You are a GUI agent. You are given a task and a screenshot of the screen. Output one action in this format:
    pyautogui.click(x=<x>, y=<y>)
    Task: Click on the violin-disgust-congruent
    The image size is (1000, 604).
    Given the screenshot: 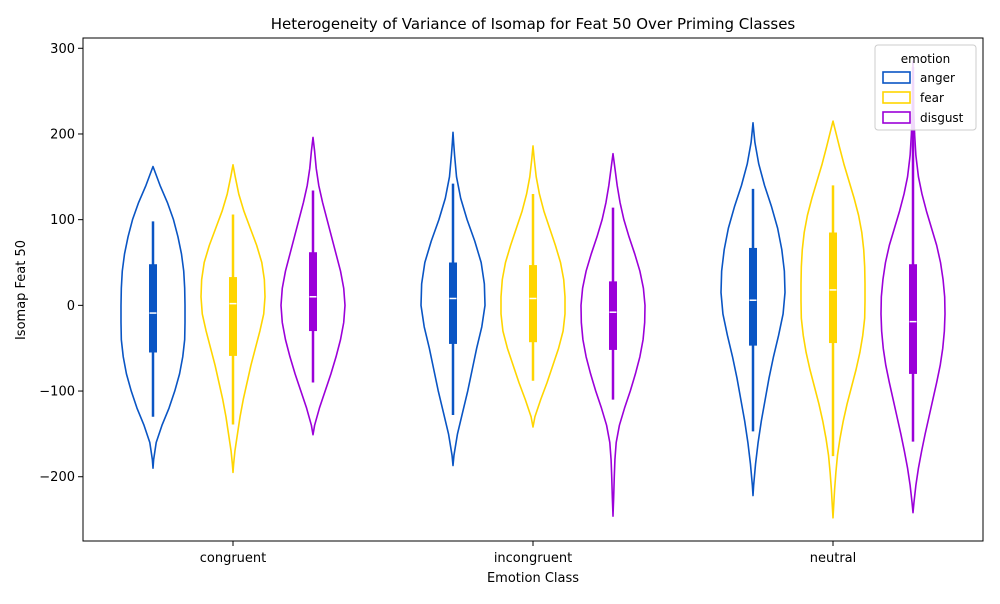 What is the action you would take?
    pyautogui.click(x=313, y=286)
    